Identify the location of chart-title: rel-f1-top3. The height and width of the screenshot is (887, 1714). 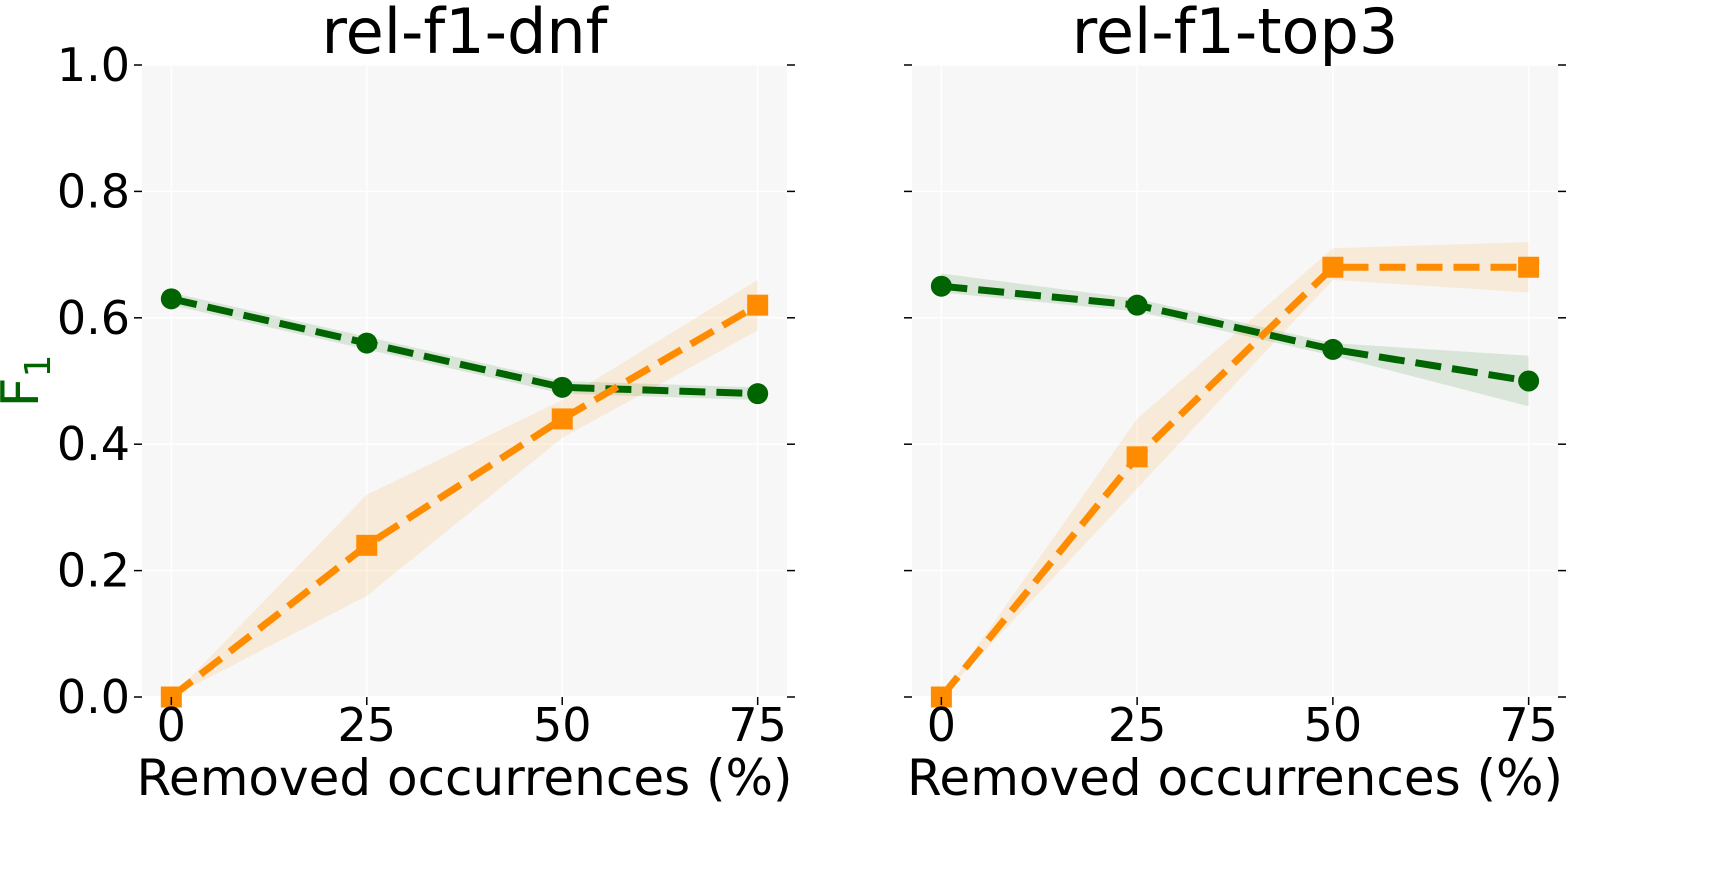
(1235, 34).